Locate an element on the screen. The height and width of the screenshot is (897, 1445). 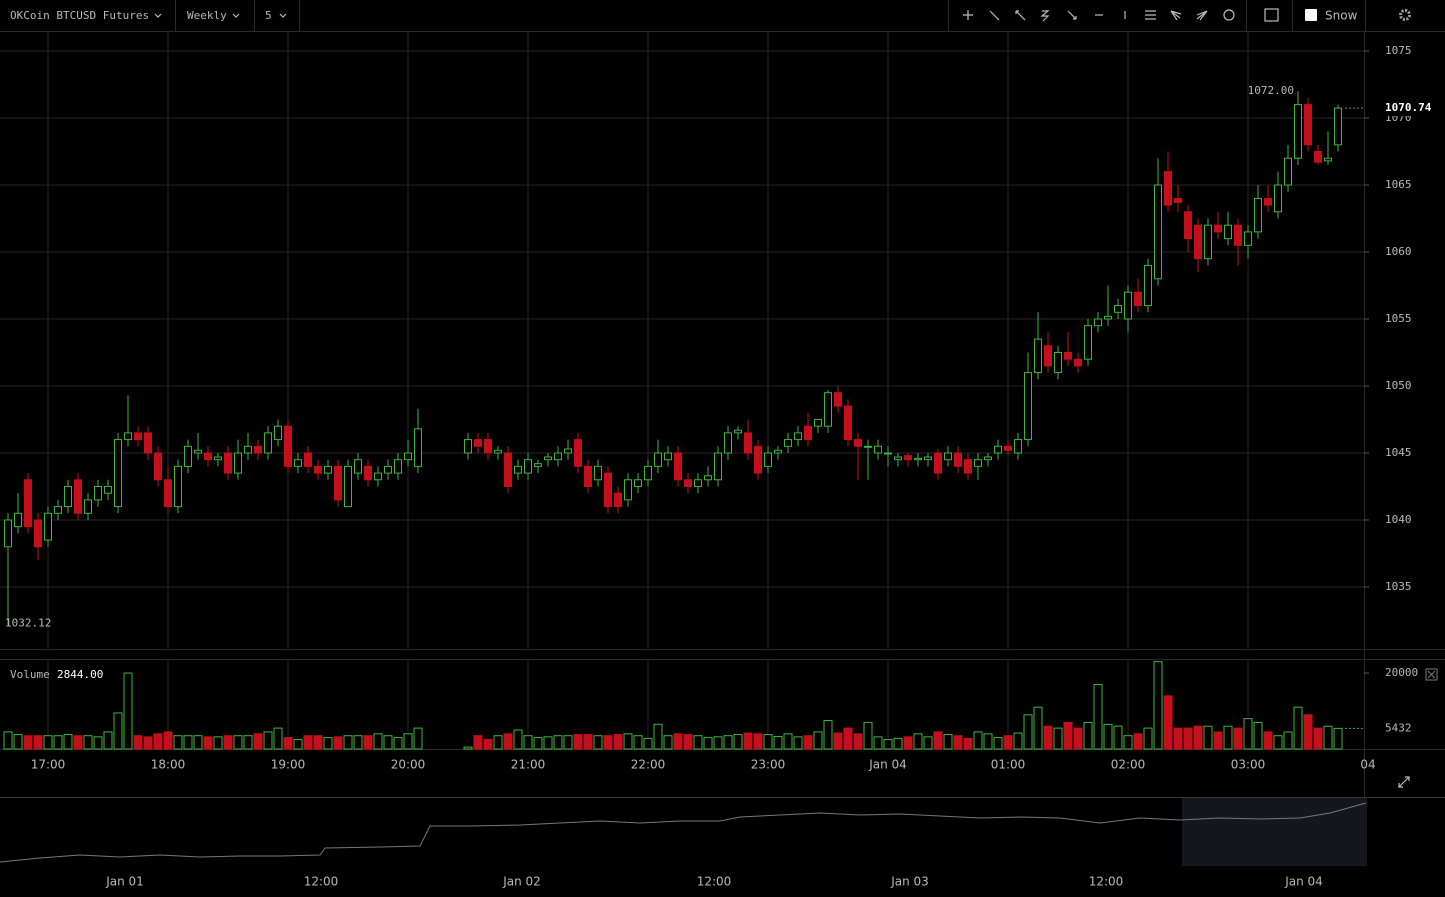
close-volume-button is located at coordinates (1431, 674).